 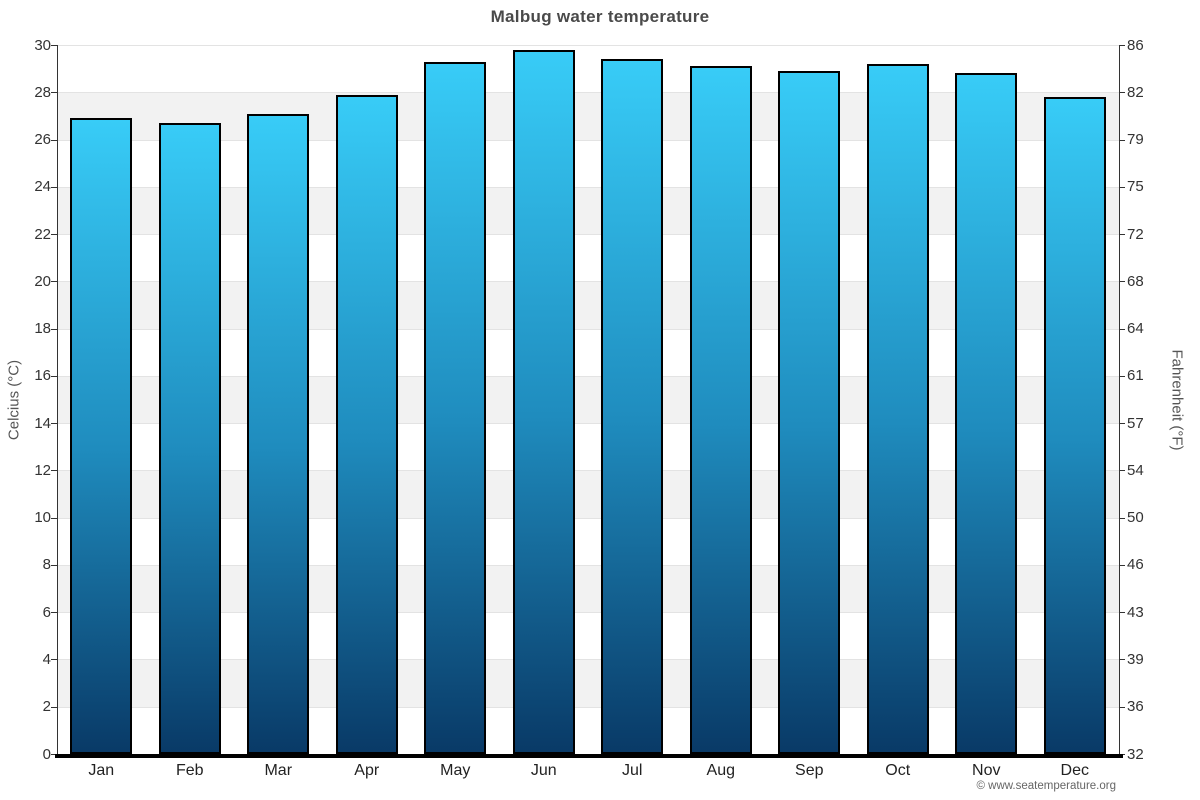 I want to click on celsius-axis-line, so click(x=57, y=399).